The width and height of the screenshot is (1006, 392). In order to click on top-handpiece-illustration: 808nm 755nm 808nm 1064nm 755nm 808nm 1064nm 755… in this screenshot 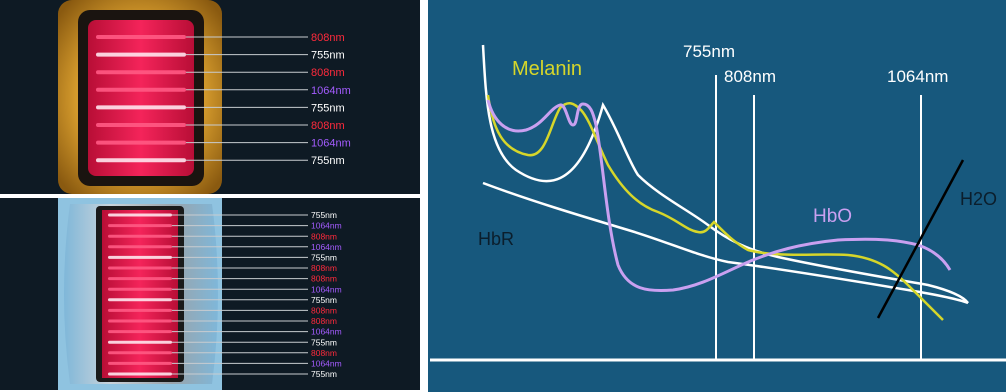, I will do `click(204, 97)`.